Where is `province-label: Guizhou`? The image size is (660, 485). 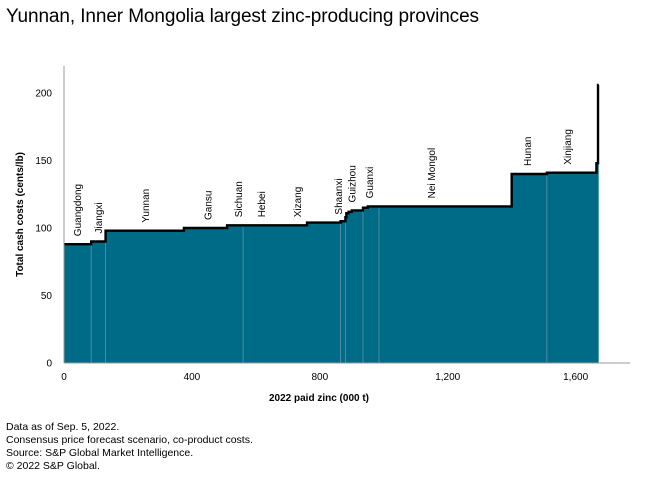 province-label: Guizhou is located at coordinates (352, 183).